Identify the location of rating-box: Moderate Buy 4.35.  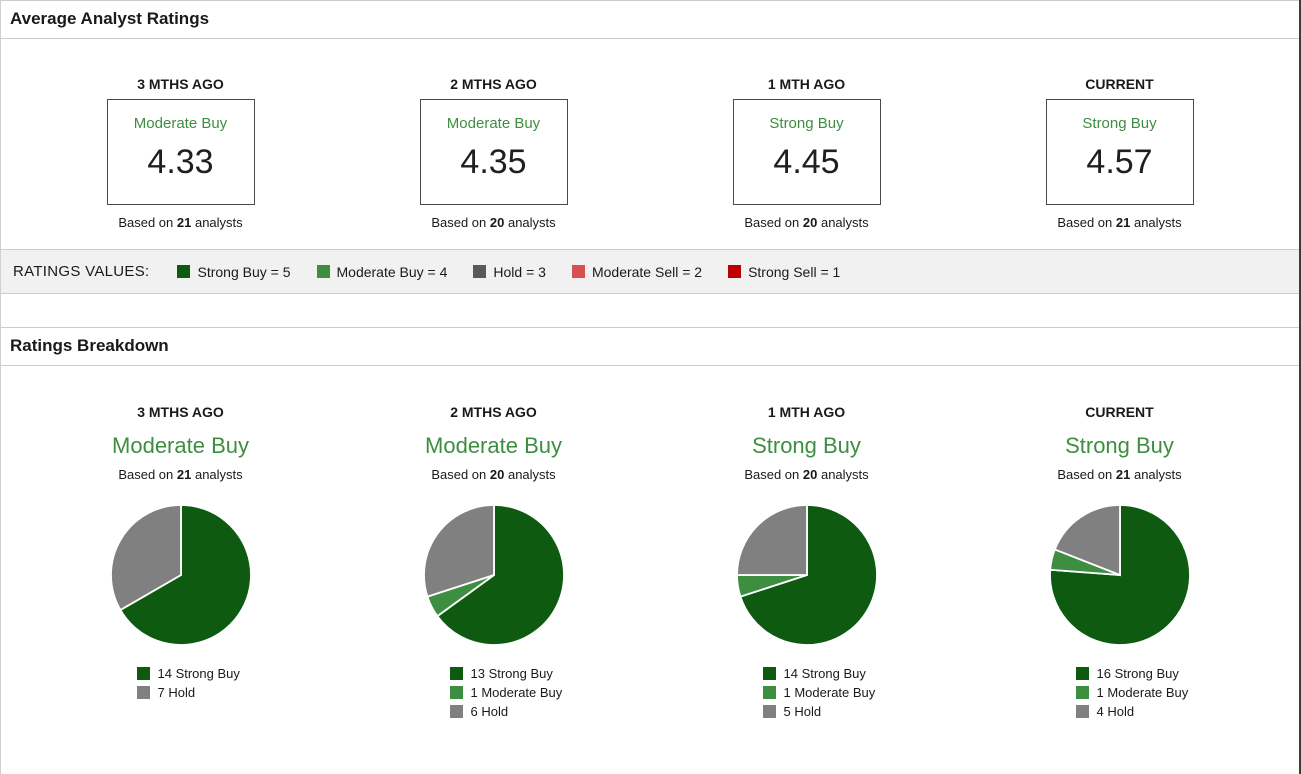
(493, 152).